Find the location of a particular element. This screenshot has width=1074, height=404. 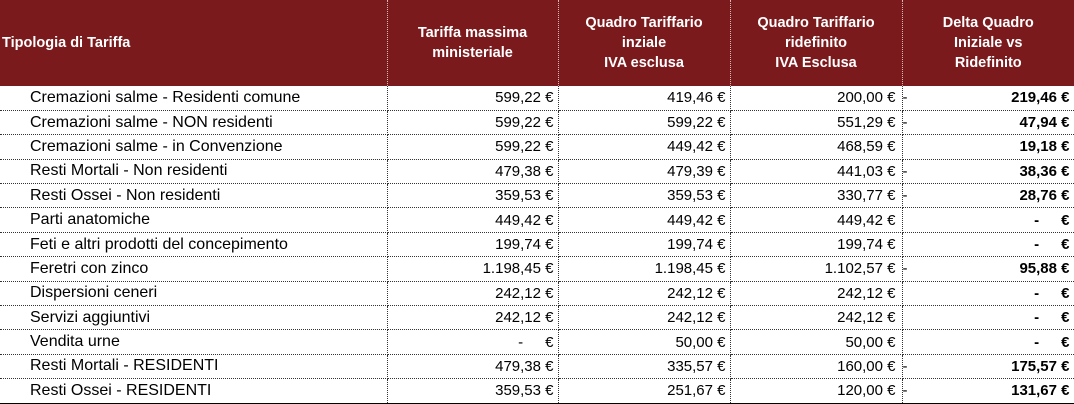

tariff-name: Resti Ossei - RESIDENTI is located at coordinates (194, 391).